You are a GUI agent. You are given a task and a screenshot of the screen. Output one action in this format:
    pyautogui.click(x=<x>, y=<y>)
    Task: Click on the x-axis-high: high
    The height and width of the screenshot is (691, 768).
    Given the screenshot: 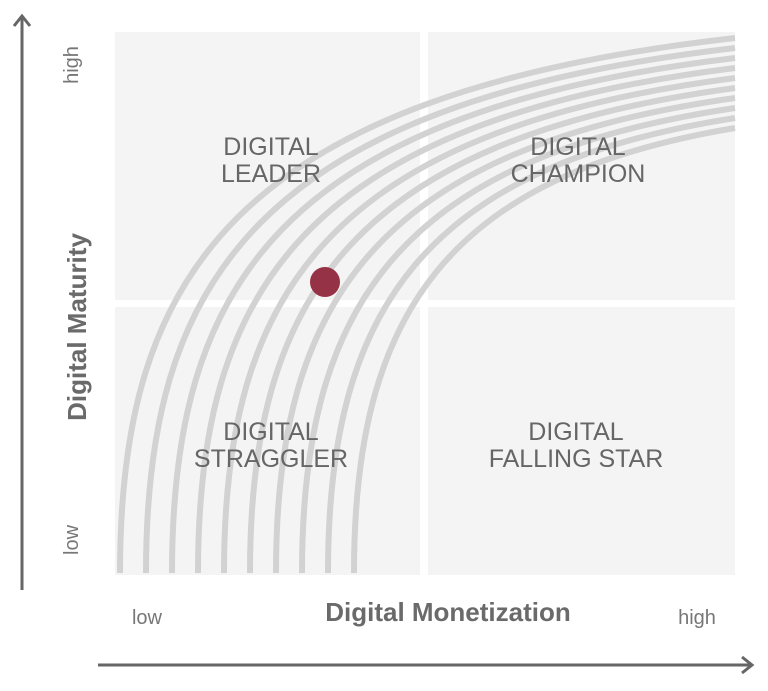 What is the action you would take?
    pyautogui.click(x=697, y=618)
    